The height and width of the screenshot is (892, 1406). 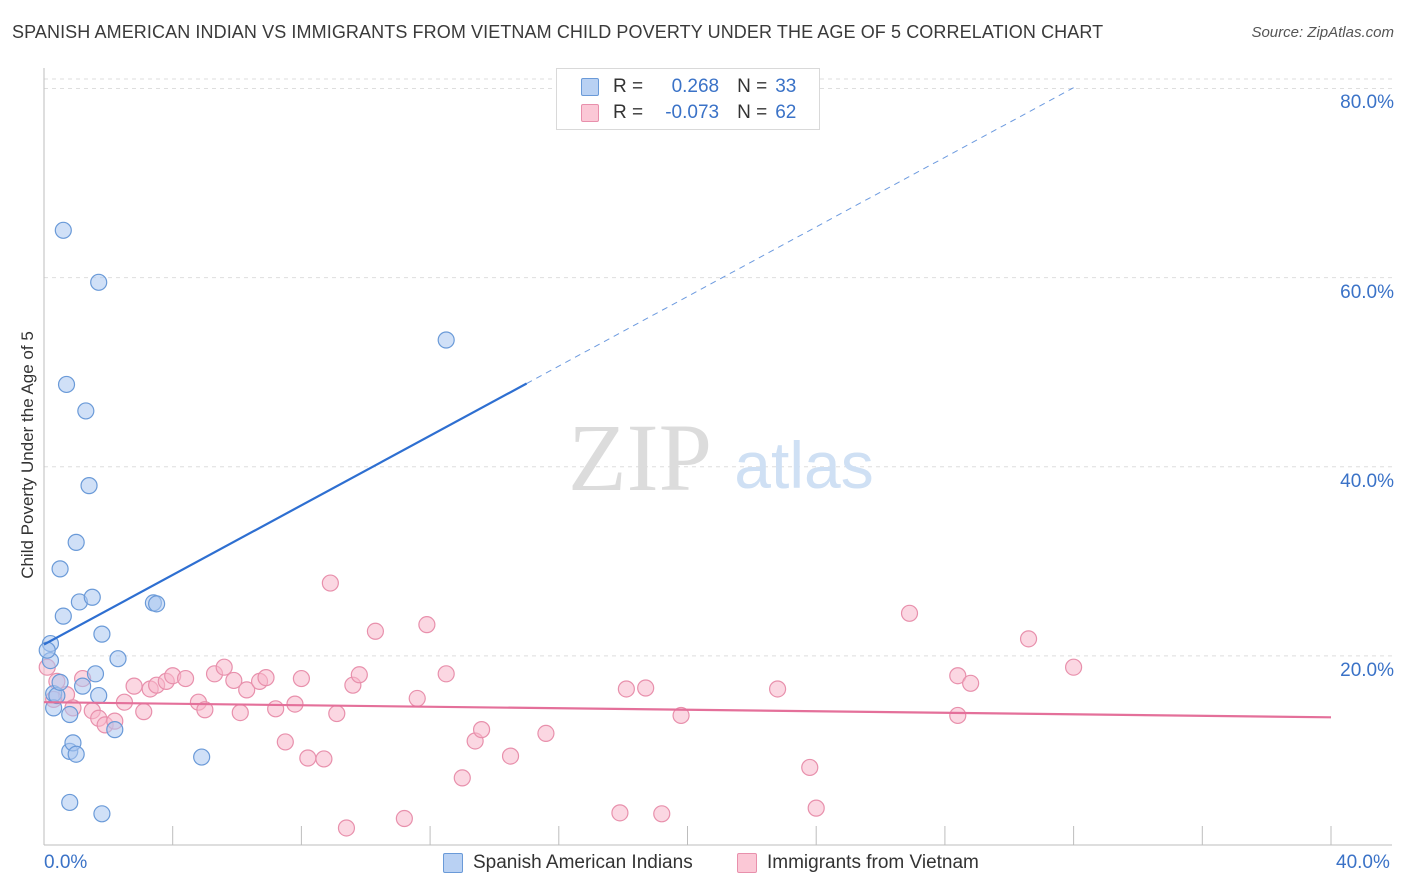 What do you see at coordinates (1367, 292) in the screenshot?
I see `y-tick-label: 60.0%` at bounding box center [1367, 292].